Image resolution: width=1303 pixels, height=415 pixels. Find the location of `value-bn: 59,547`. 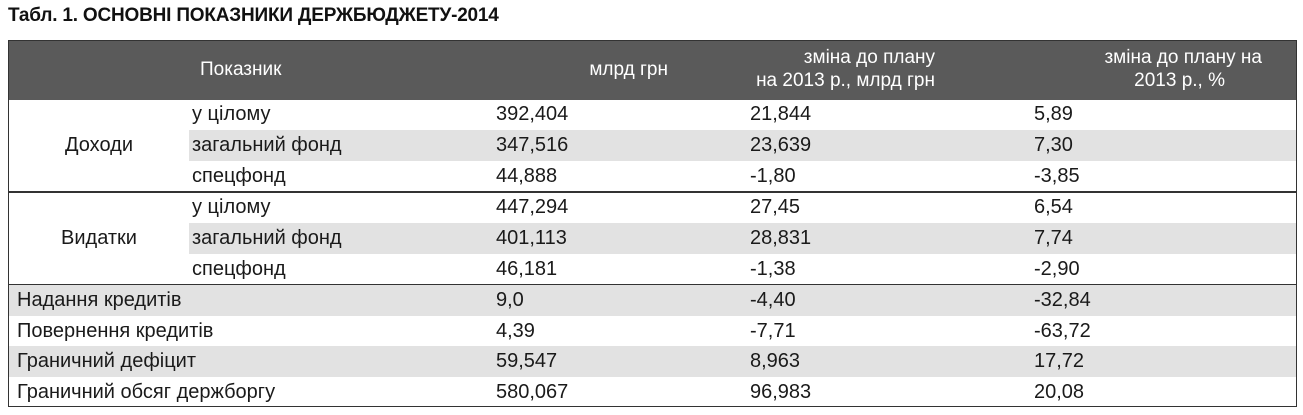

value-bn: 59,547 is located at coordinates (527, 361).